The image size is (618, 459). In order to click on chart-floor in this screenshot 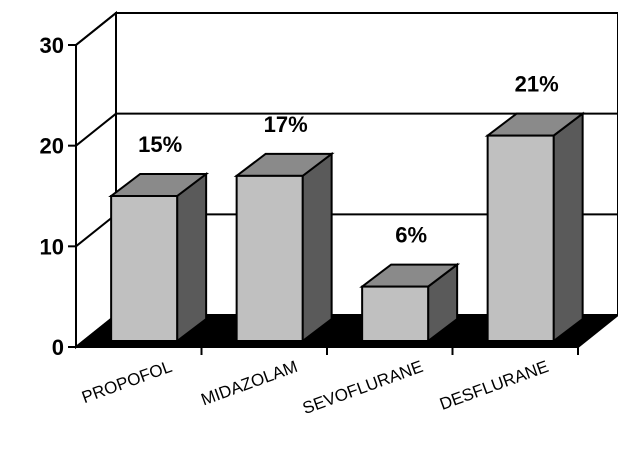, I will do `click(345, 331)`.